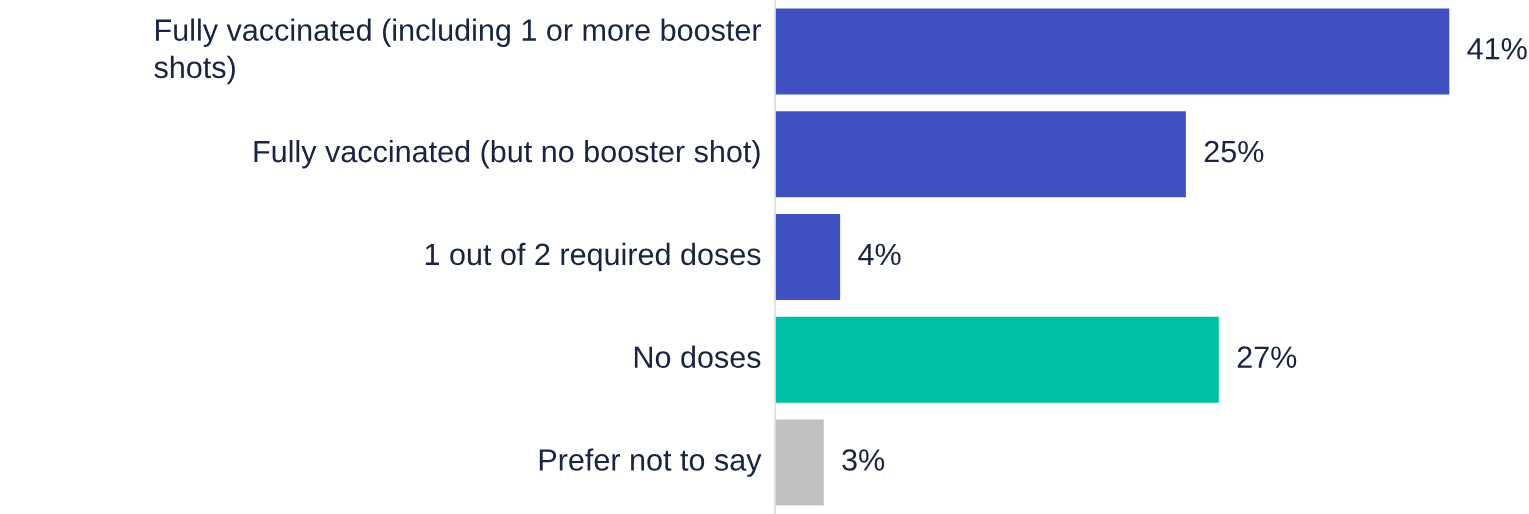 The height and width of the screenshot is (514, 1529). What do you see at coordinates (697, 356) in the screenshot?
I see `y-tick-label: No doses` at bounding box center [697, 356].